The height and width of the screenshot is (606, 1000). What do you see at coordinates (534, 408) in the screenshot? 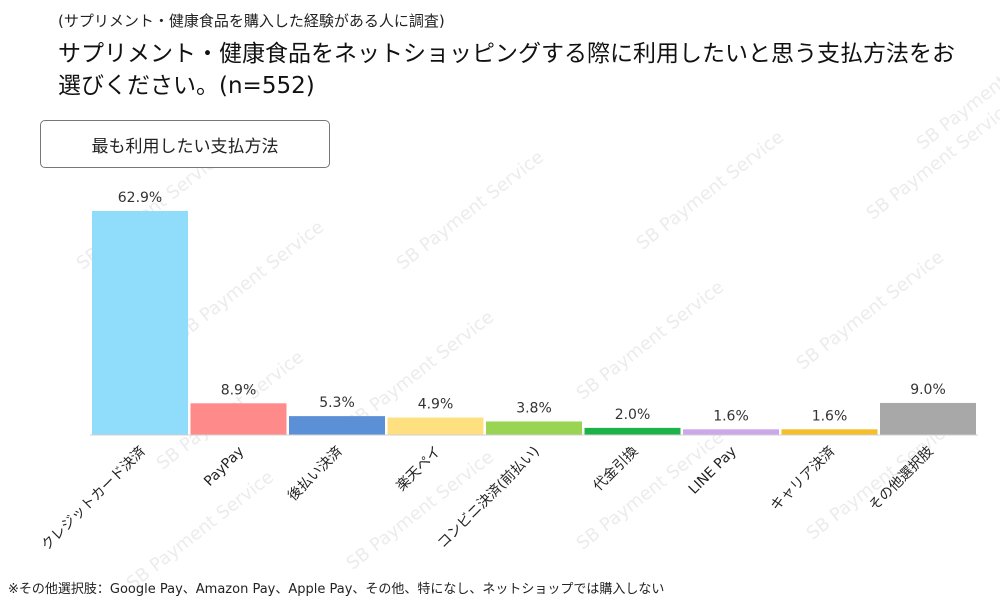
I see `value-label: 3.8%` at bounding box center [534, 408].